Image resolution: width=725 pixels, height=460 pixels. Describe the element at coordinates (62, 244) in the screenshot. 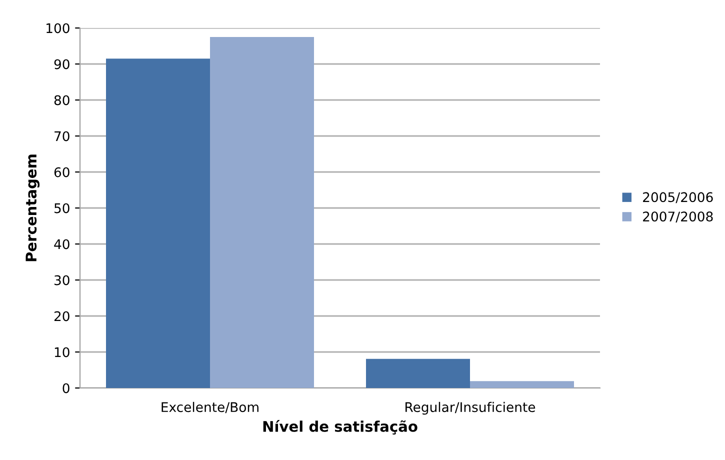

I see `y-tick-label: 40` at that location.